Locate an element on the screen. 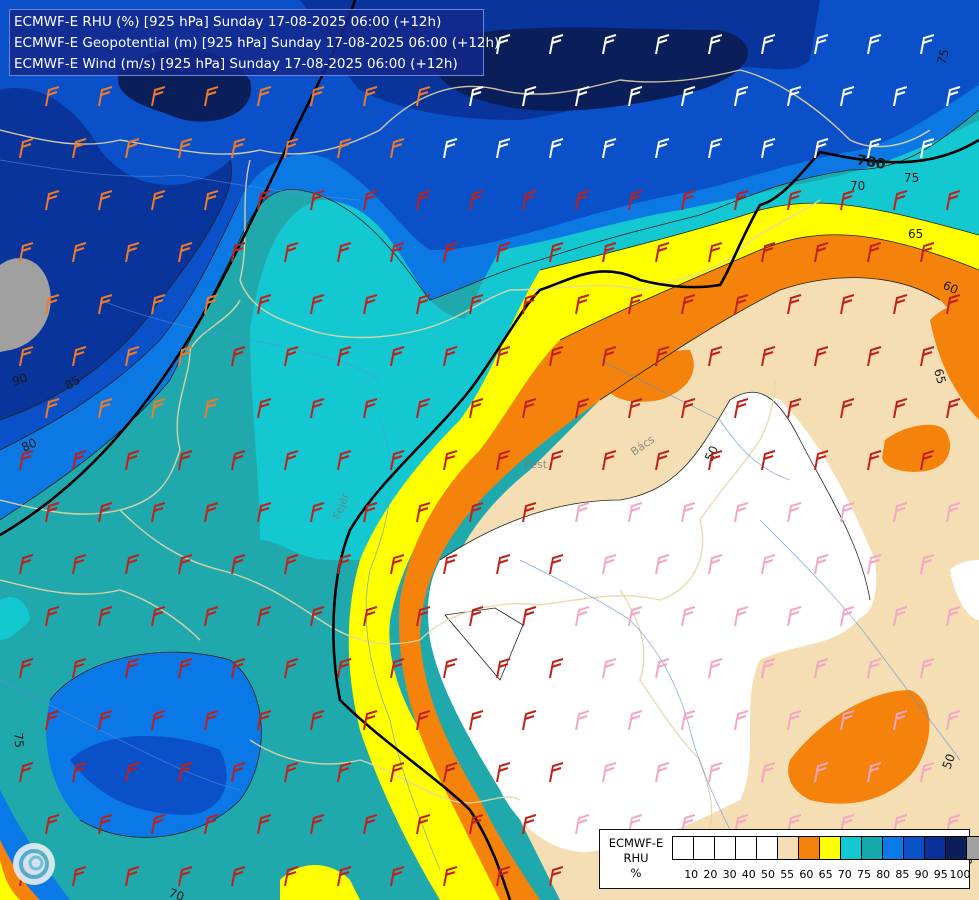 This screenshot has height=900, width=979. legend-tick-label: 60 is located at coordinates (806, 874).